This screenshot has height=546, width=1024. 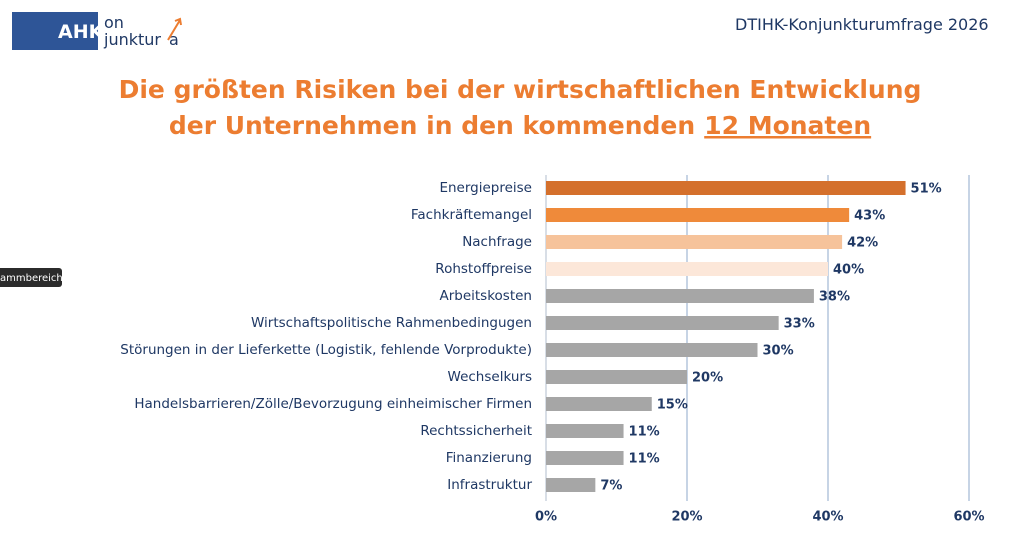 I want to click on x-tick-label: 40%, so click(x=827, y=517).